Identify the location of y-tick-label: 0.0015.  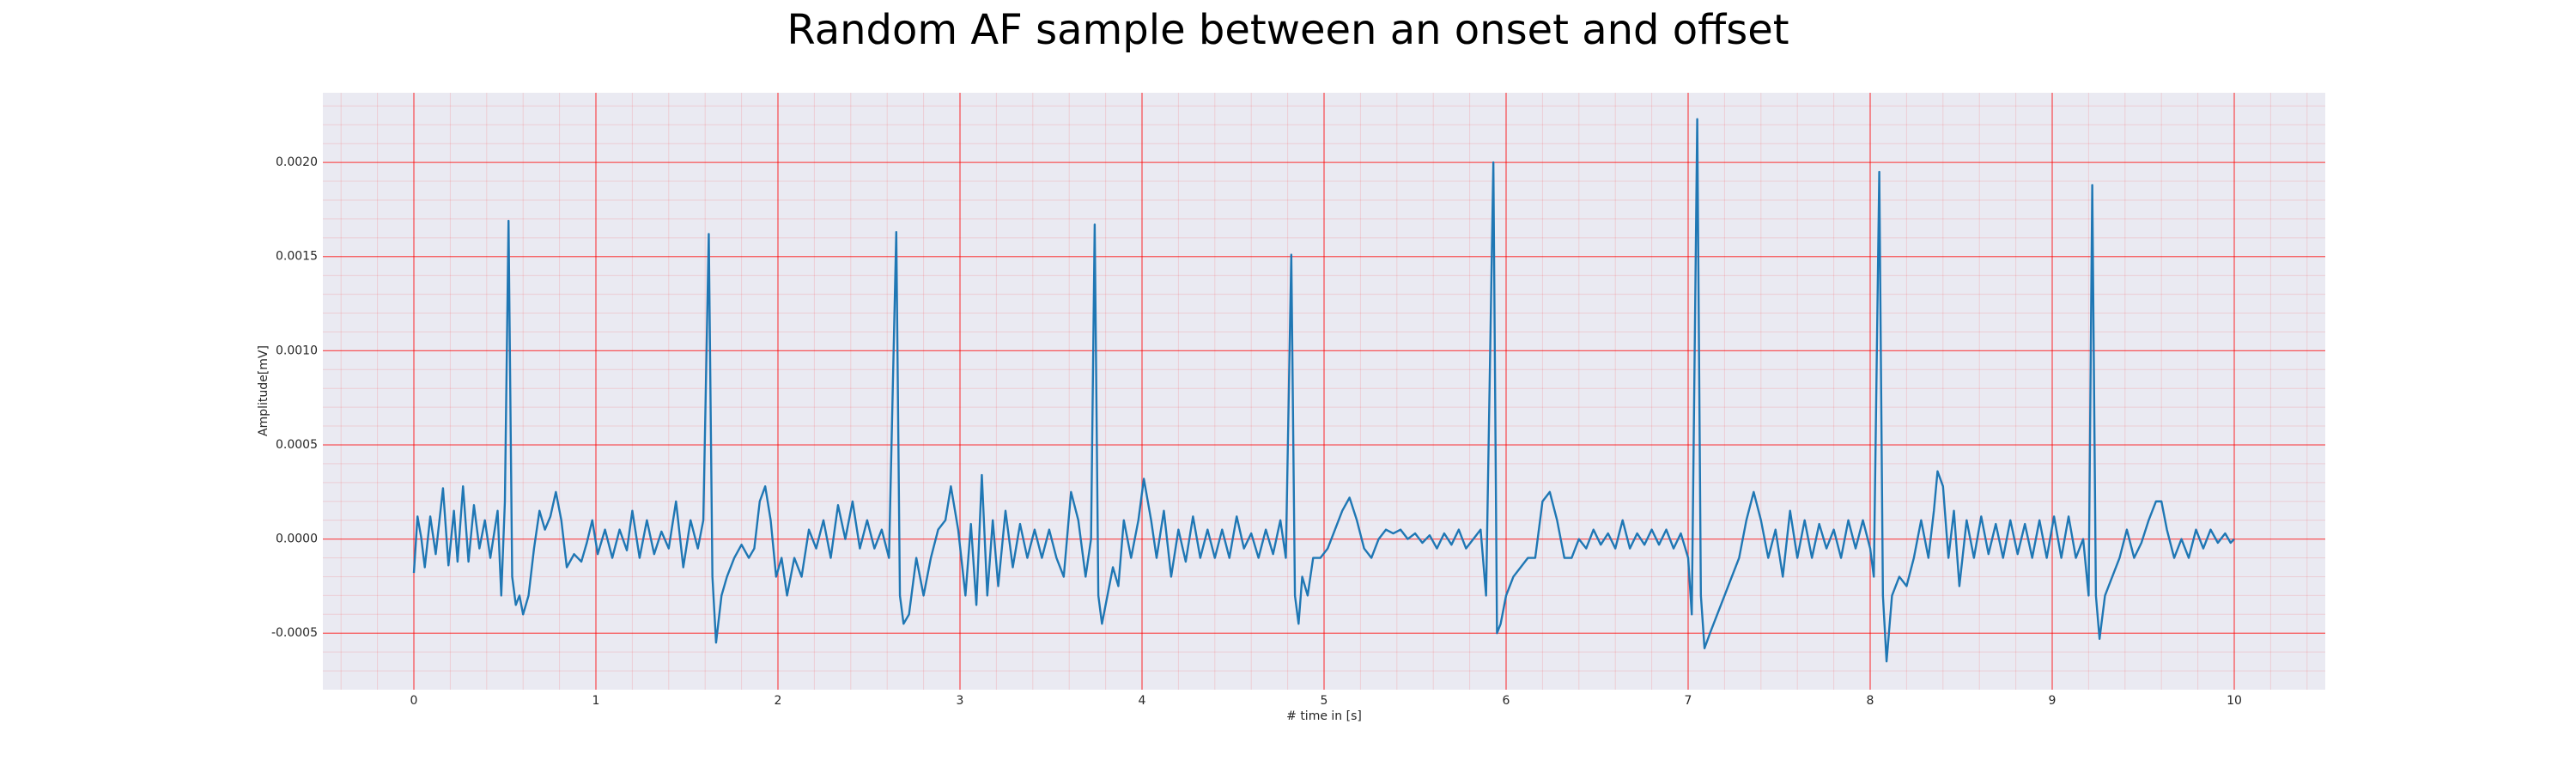
(297, 257).